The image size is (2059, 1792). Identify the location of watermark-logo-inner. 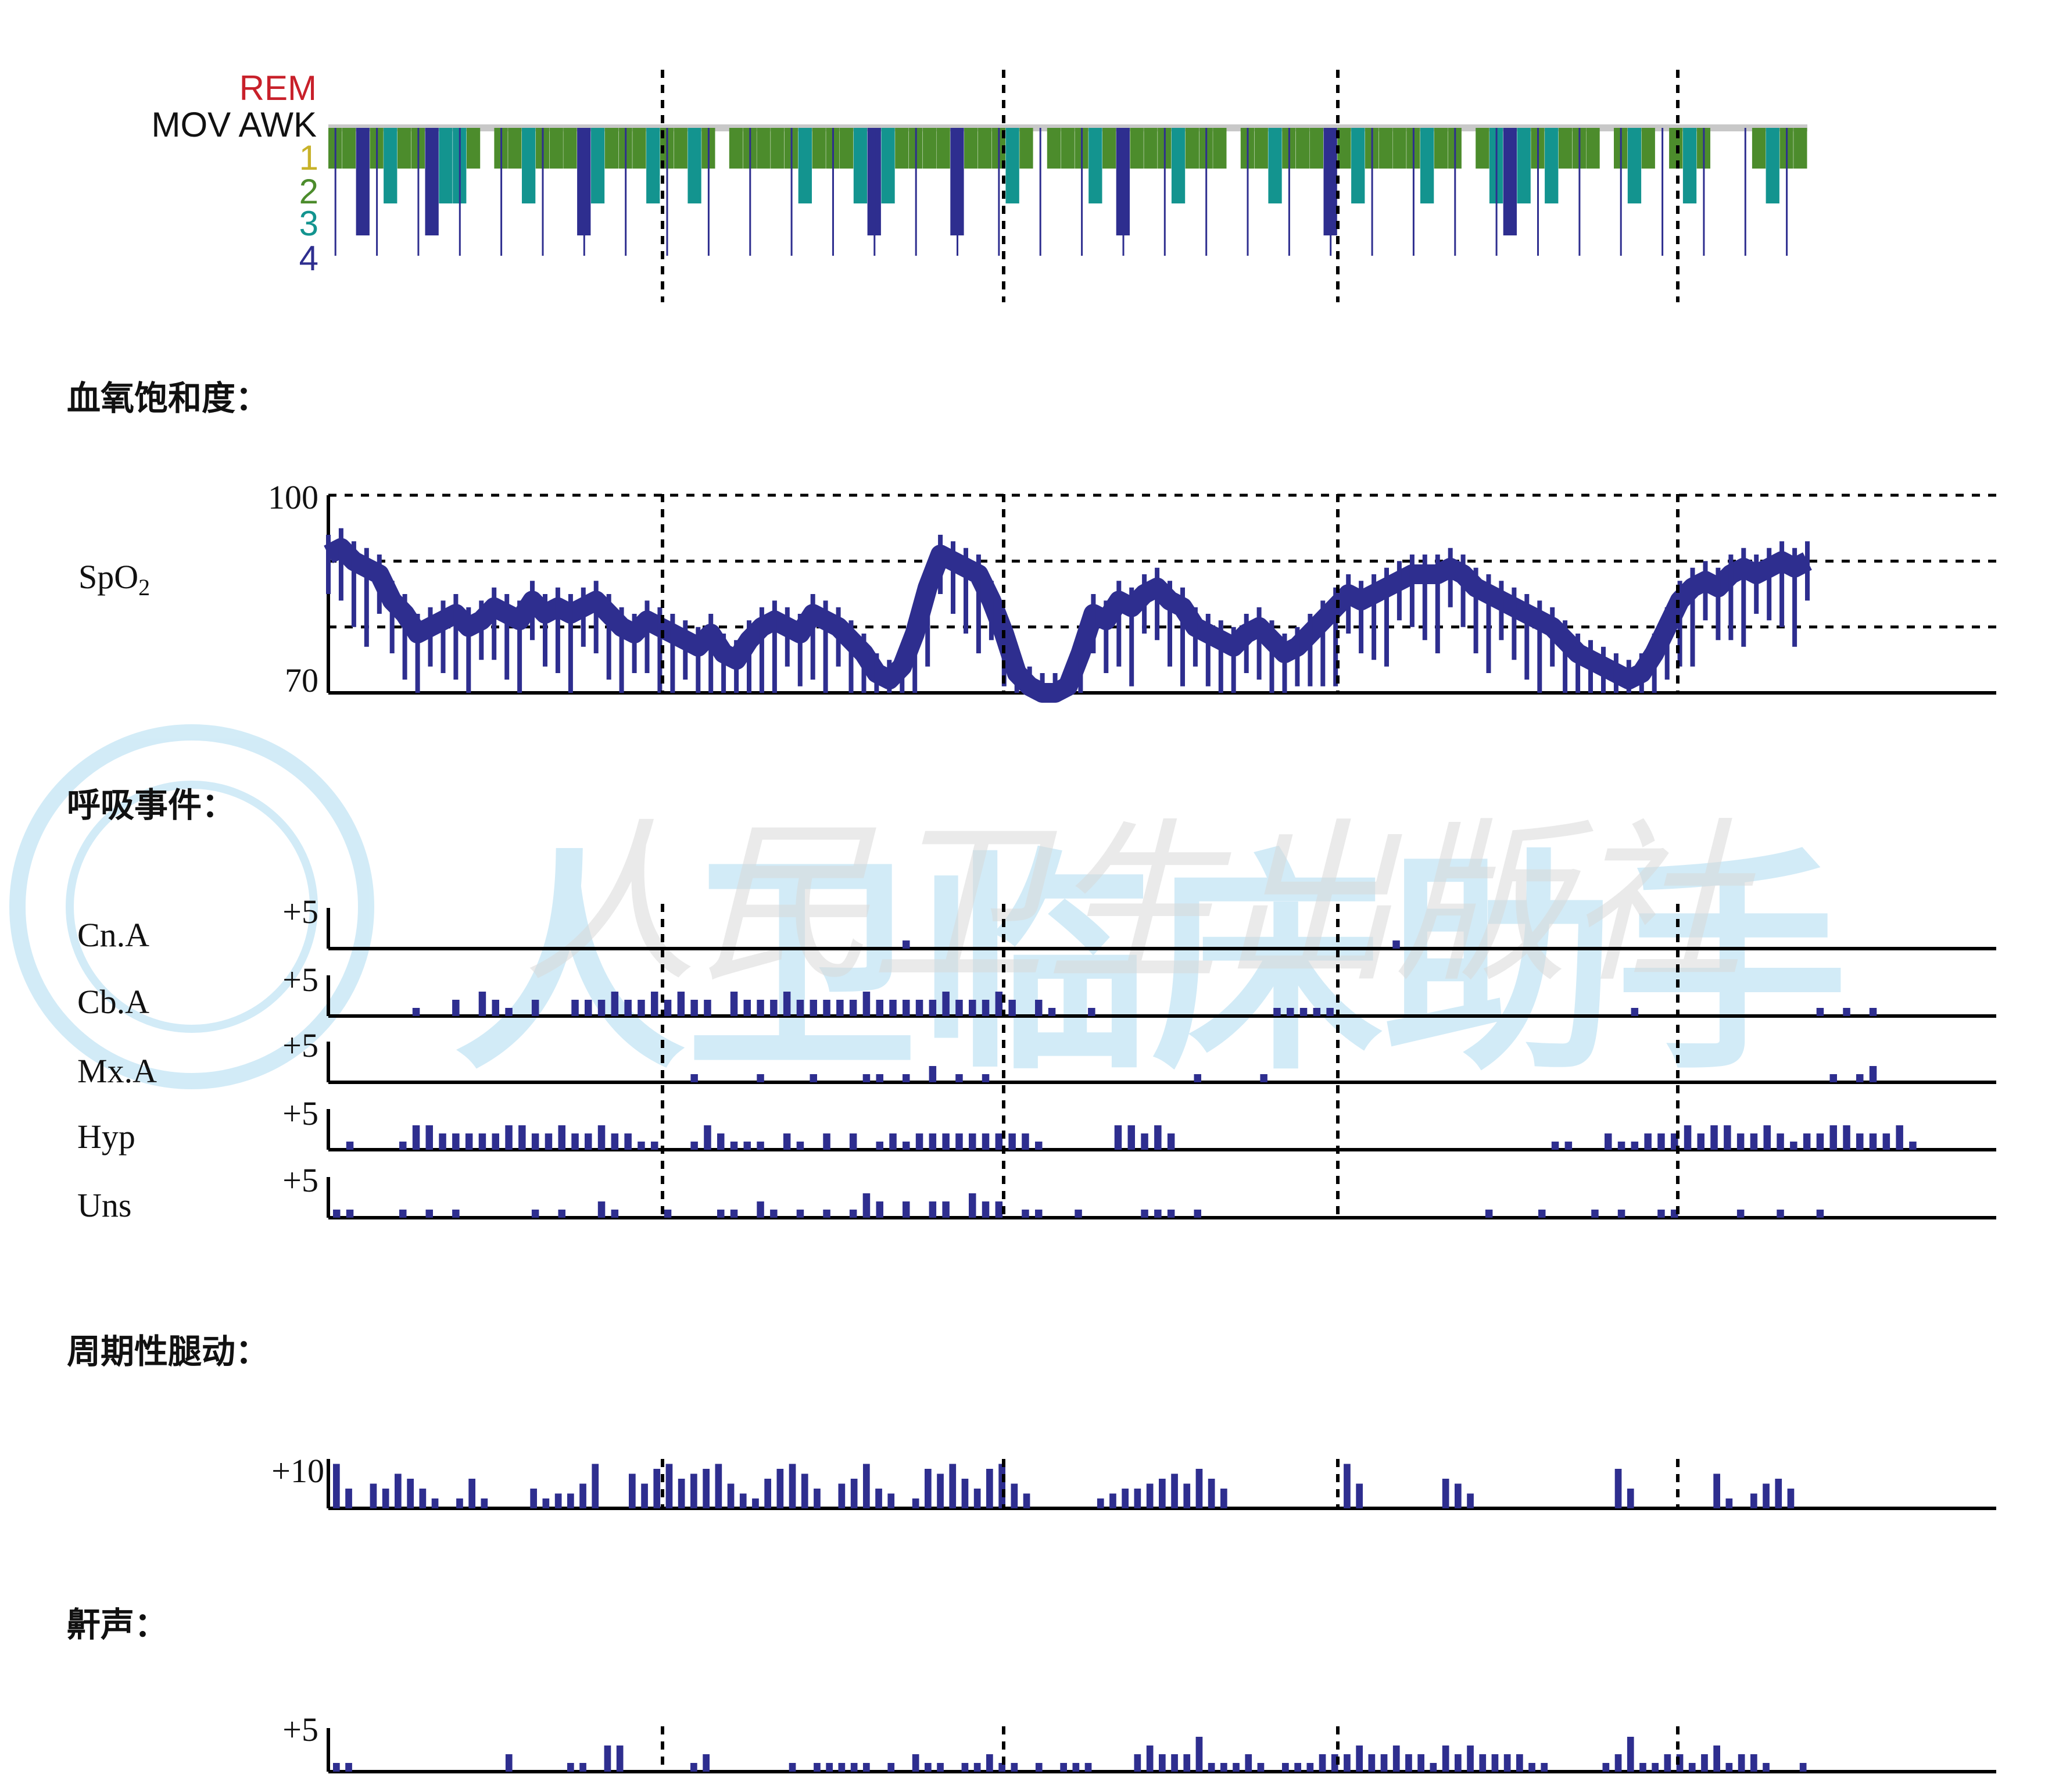
(192, 907).